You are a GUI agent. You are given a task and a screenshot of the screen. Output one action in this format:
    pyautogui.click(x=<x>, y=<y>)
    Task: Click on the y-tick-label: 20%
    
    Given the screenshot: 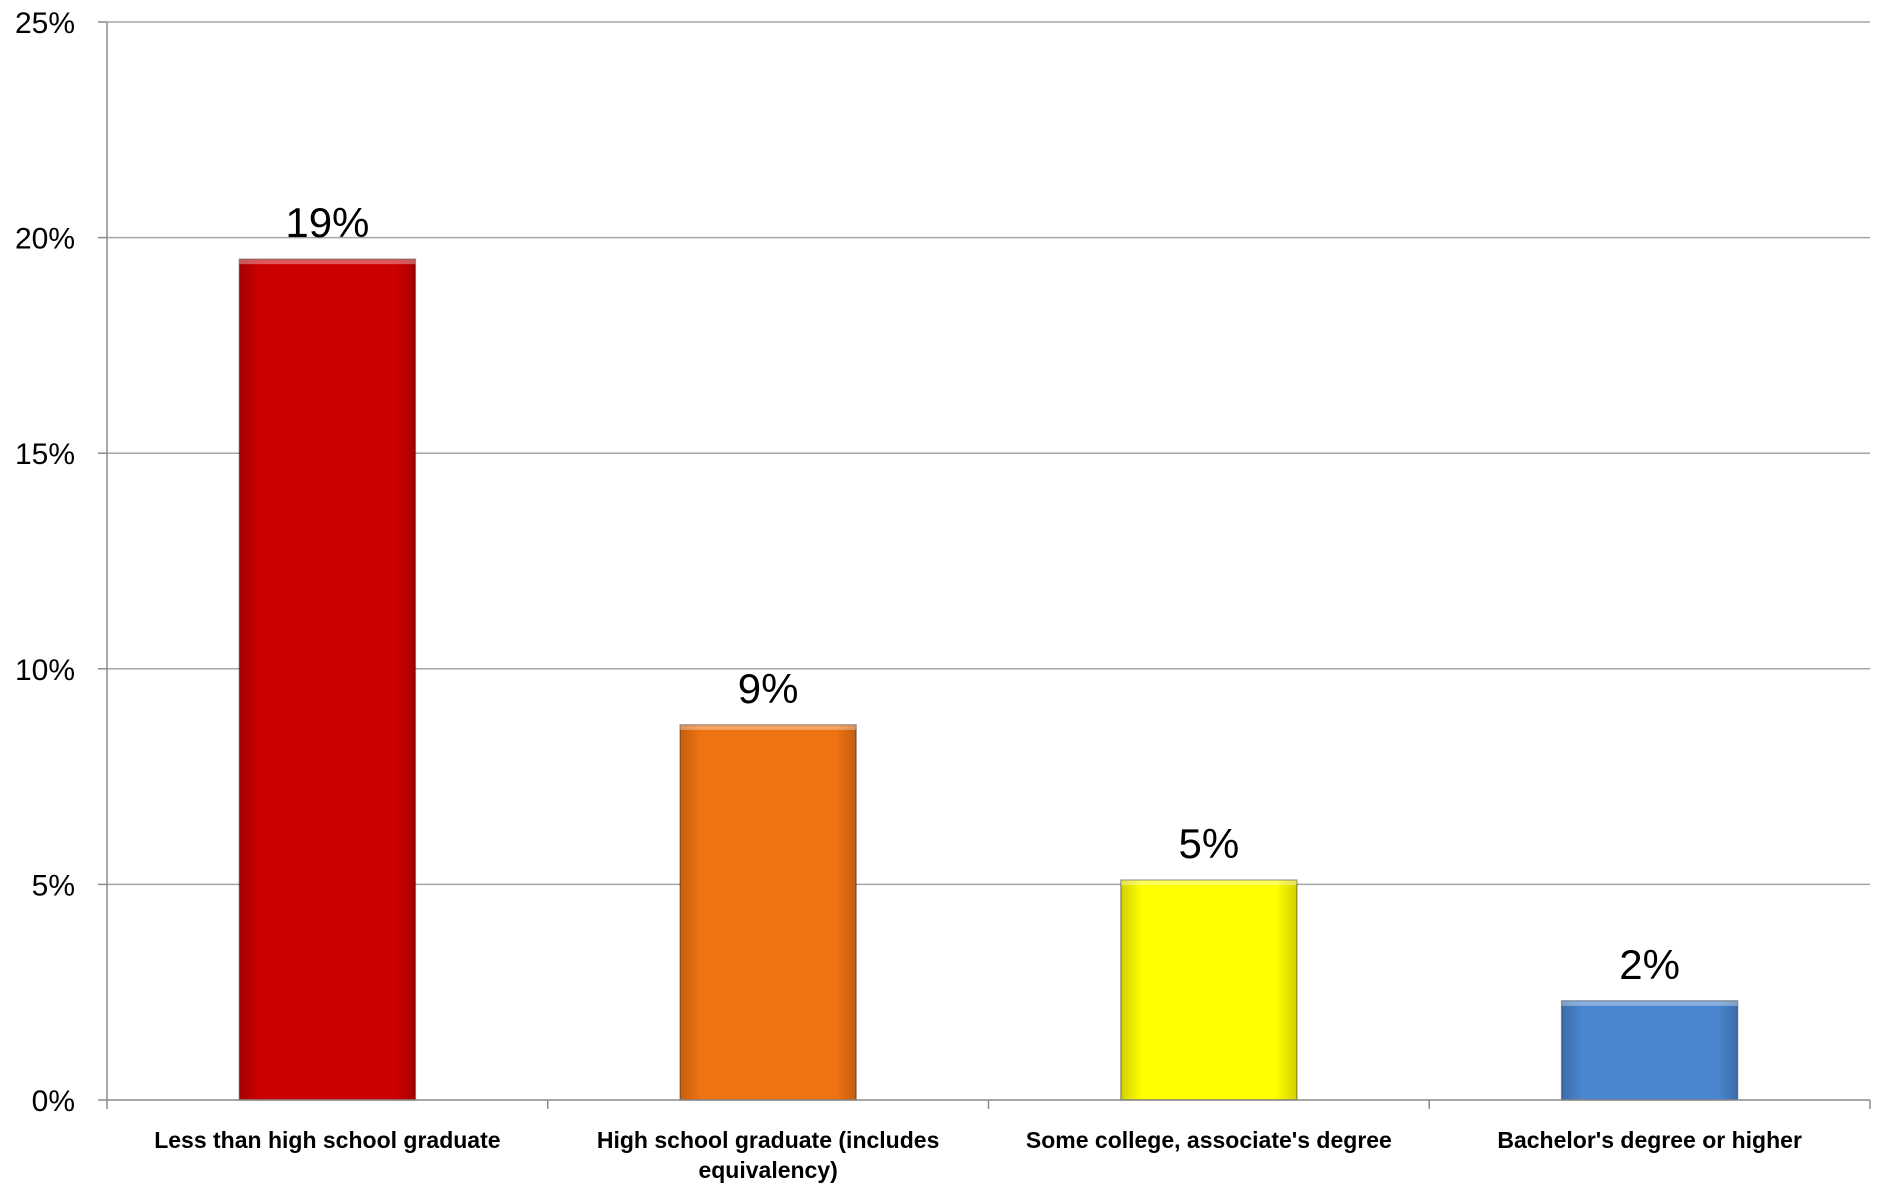 What is the action you would take?
    pyautogui.click(x=45, y=239)
    